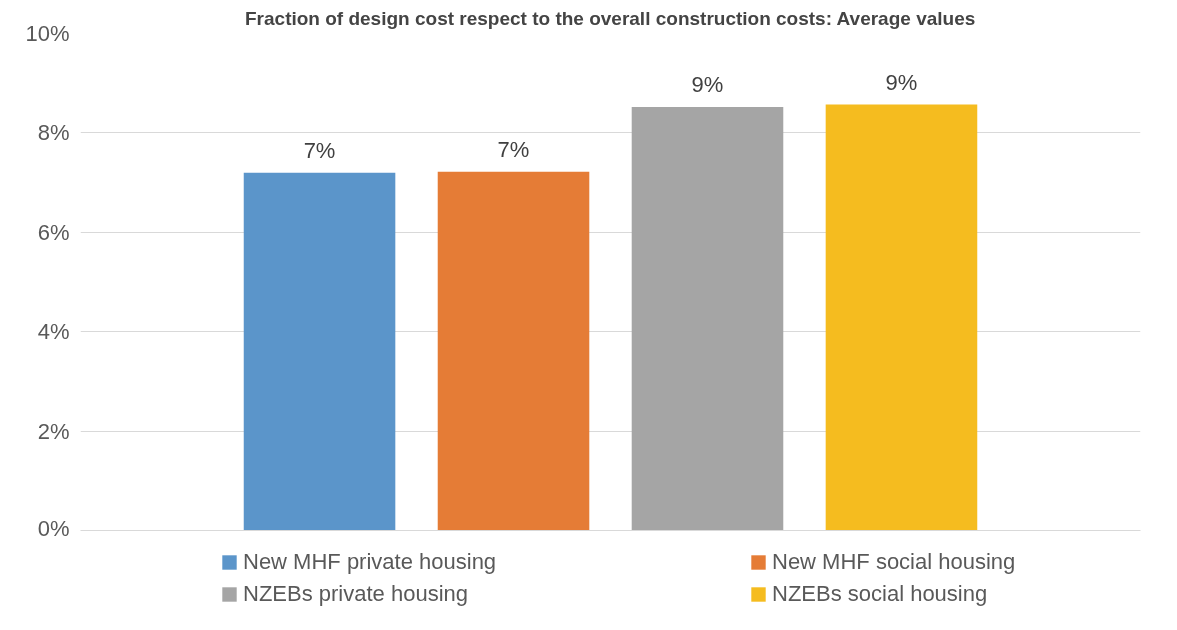 This screenshot has height=630, width=1177. Describe the element at coordinates (53, 431) in the screenshot. I see `y-tick-label: 2%` at that location.